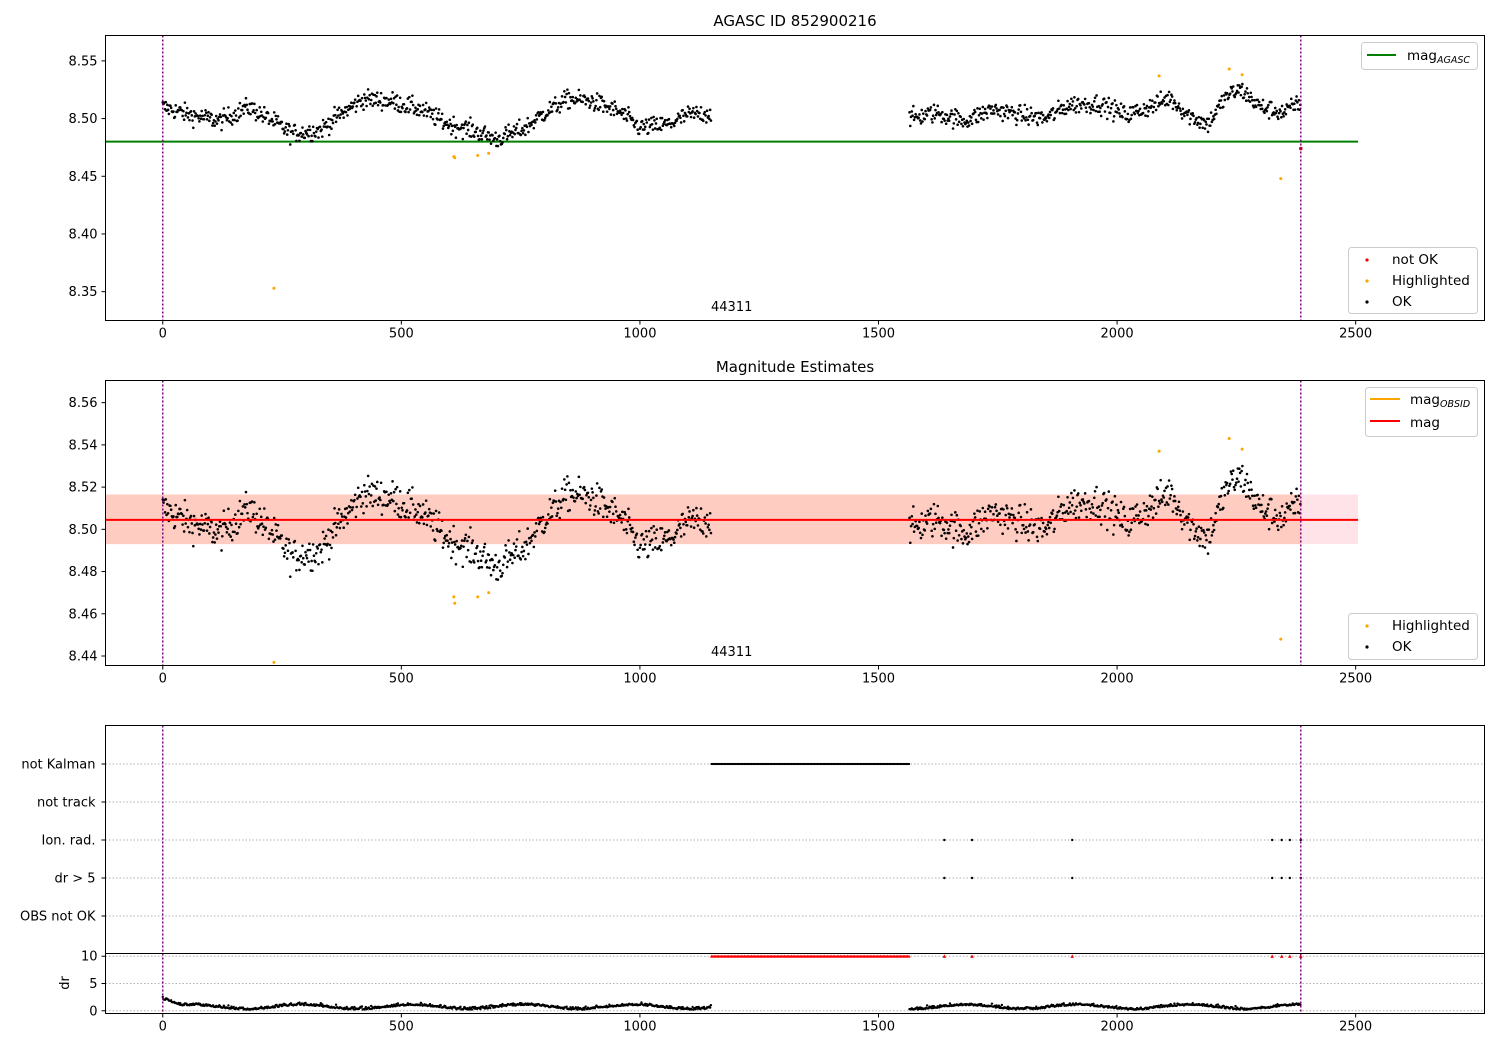 The image size is (1500, 1050). I want to click on y-tick-label: 8.45, so click(83, 177).